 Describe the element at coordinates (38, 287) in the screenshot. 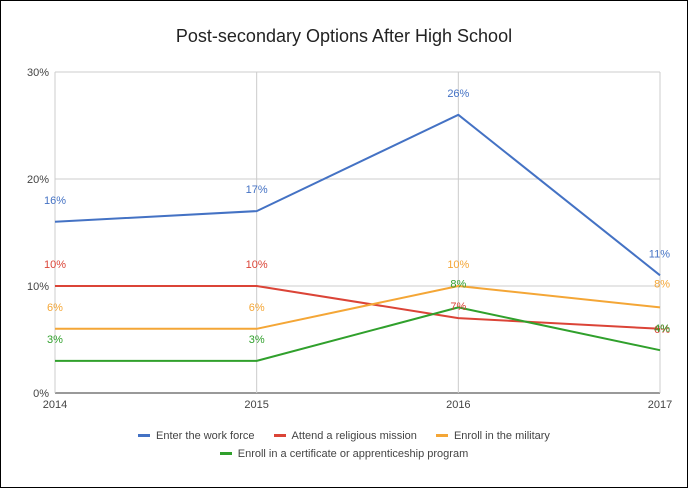

I see `y-tick-label: 10%` at that location.